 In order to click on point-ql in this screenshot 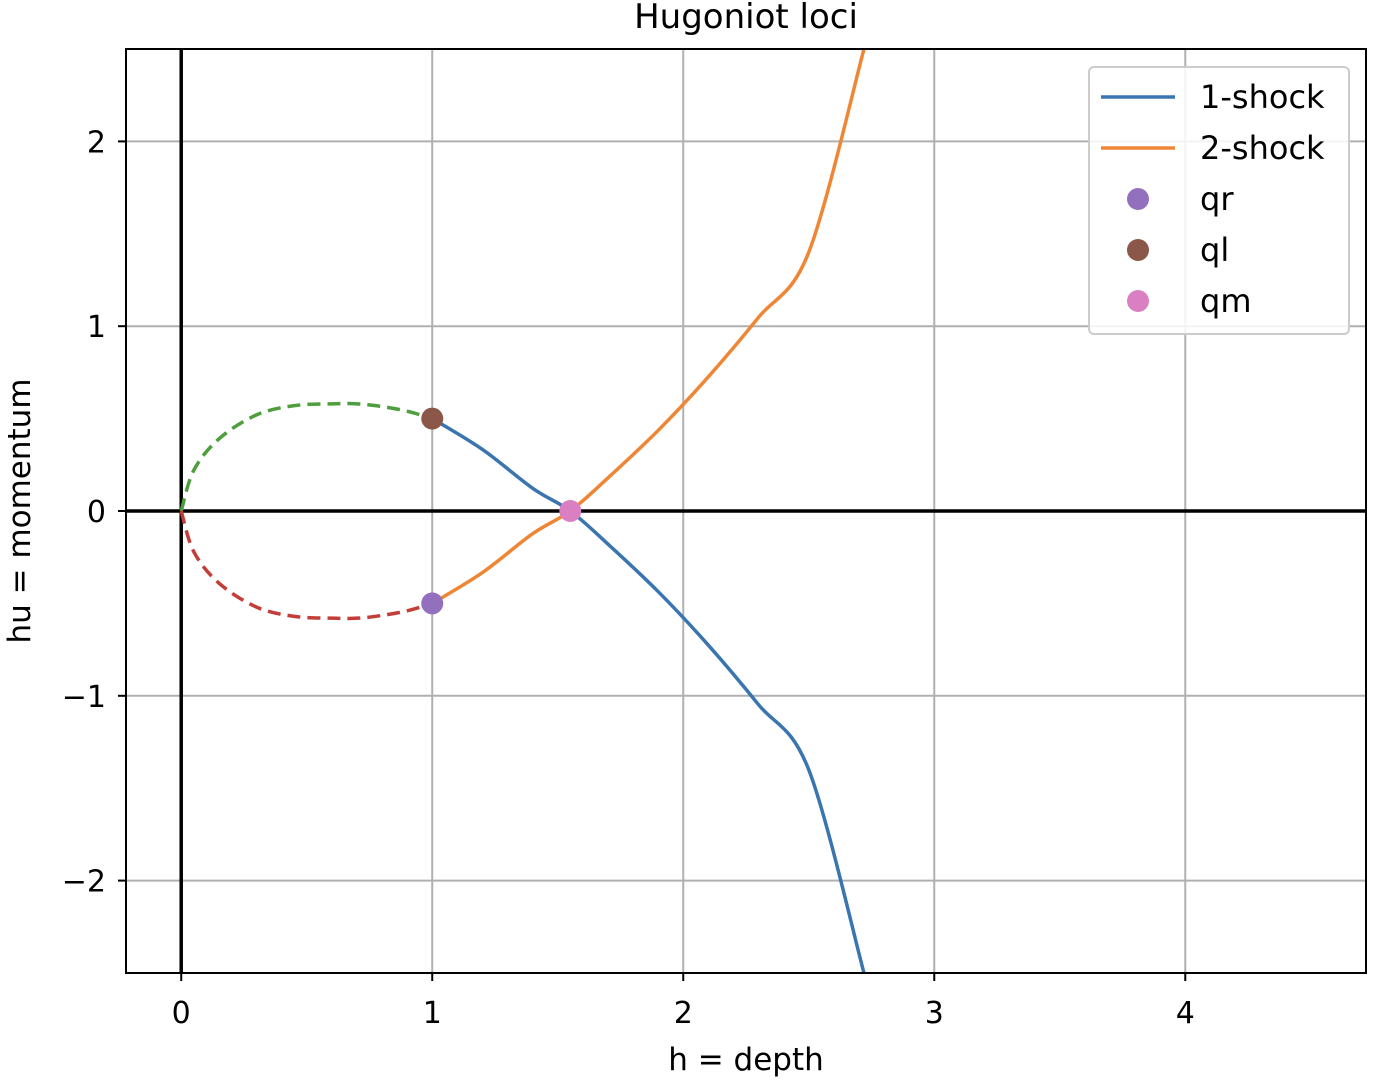, I will do `click(432, 418)`.